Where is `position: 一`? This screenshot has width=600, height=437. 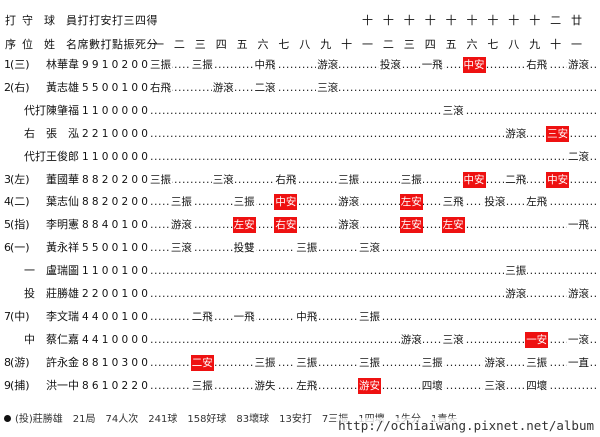
position: 一 is located at coordinates (29, 271).